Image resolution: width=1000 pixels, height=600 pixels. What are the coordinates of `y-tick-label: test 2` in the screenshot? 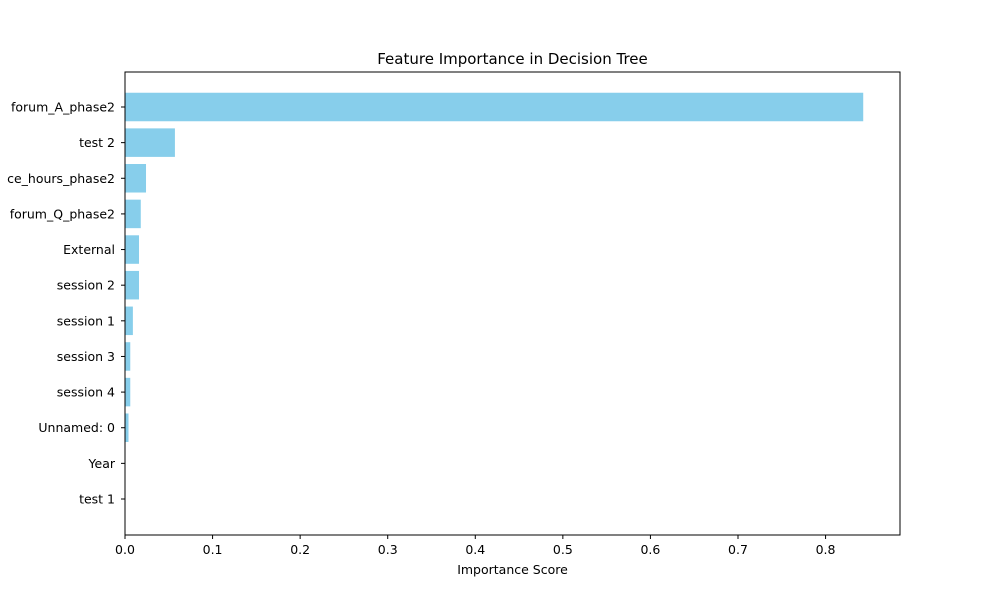 It's located at (97, 142).